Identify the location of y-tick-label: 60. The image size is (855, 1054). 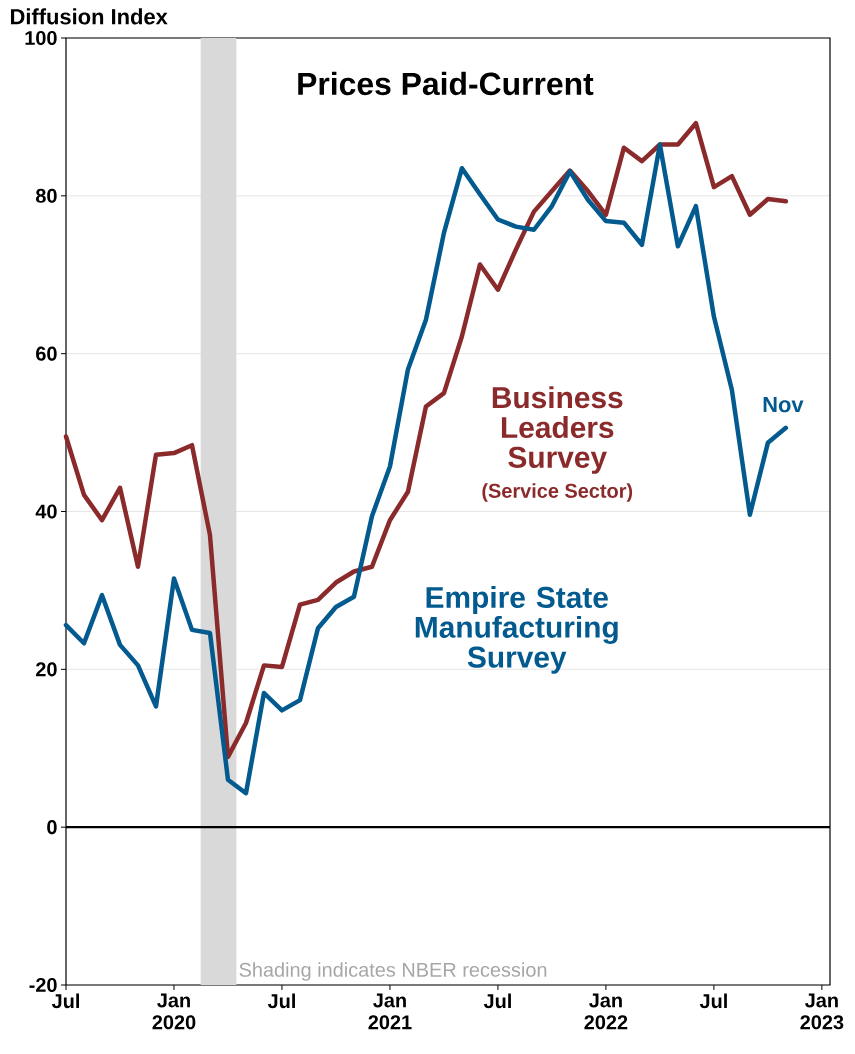
(46, 353).